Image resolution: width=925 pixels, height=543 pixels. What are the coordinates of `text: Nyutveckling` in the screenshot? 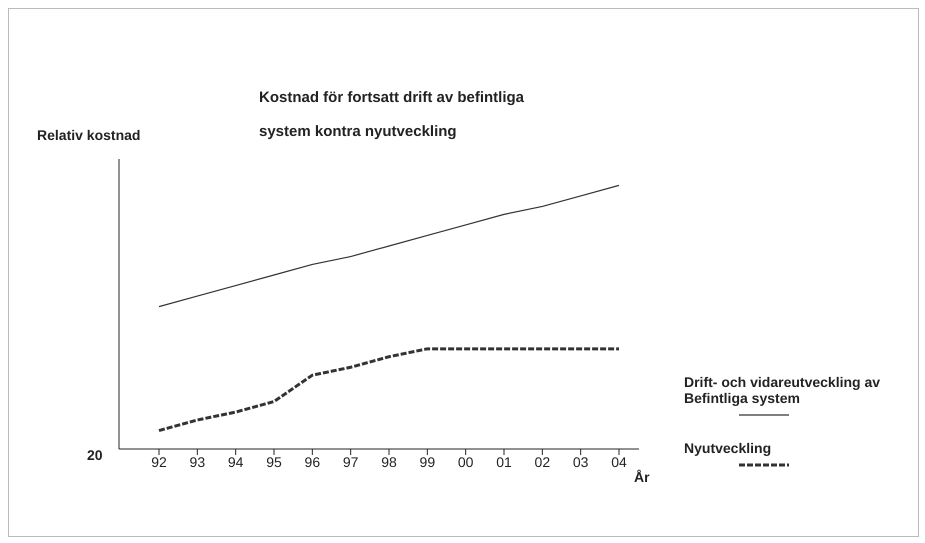 It's located at (728, 448).